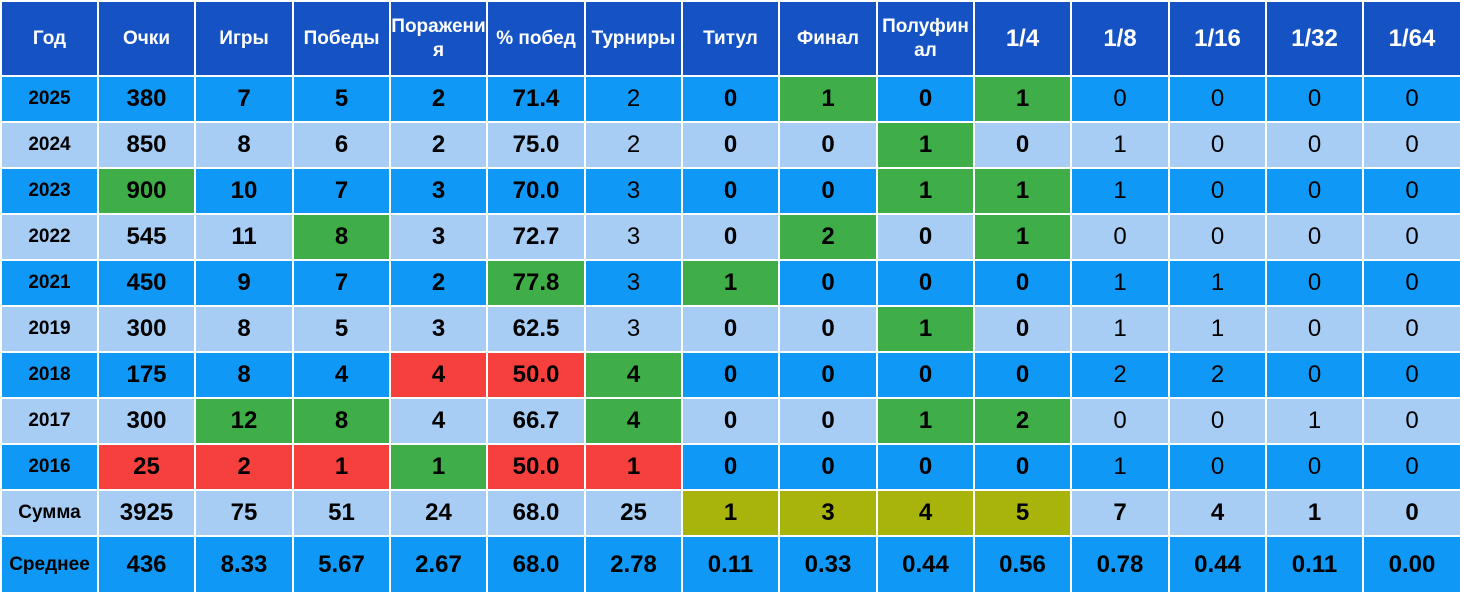 The height and width of the screenshot is (594, 1460). I want to click on column-header: 1/64, so click(1411, 38).